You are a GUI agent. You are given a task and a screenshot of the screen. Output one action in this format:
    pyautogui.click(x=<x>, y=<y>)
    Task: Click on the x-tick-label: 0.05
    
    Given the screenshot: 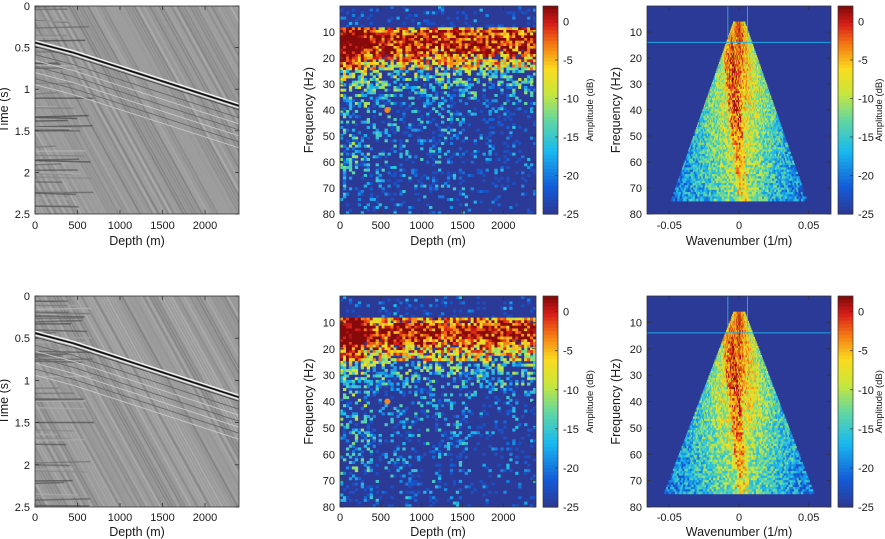 What is the action you would take?
    pyautogui.click(x=808, y=518)
    